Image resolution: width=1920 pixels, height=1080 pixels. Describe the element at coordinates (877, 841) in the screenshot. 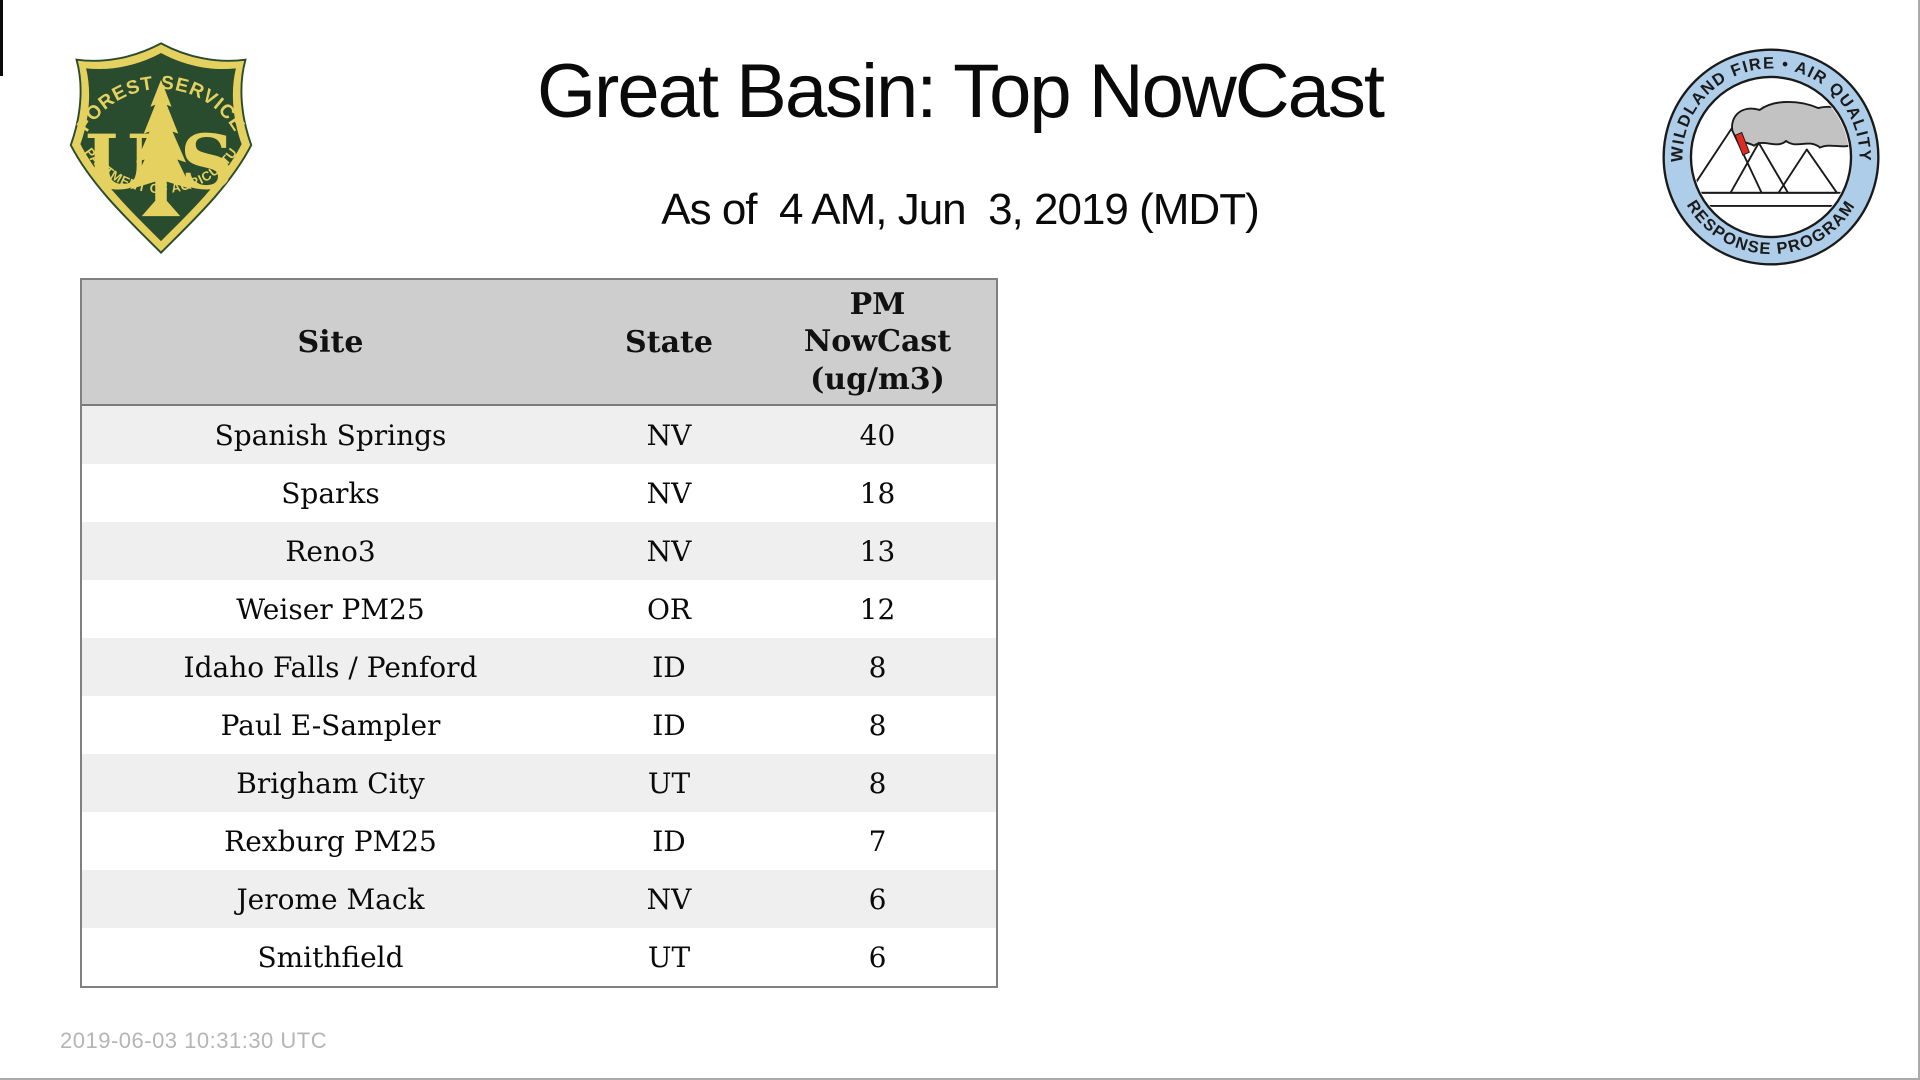

I see `value-cell: 7` at that location.